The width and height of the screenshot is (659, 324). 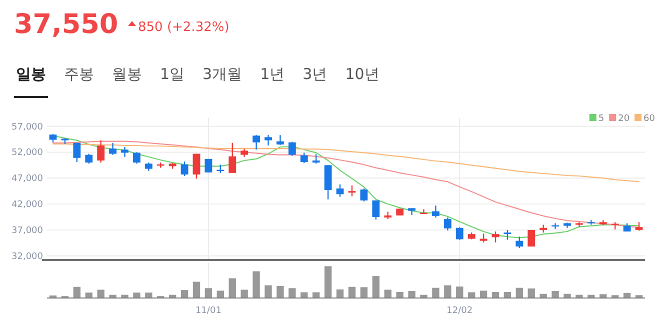 What do you see at coordinates (31, 74) in the screenshot?
I see `text: 일봉` at bounding box center [31, 74].